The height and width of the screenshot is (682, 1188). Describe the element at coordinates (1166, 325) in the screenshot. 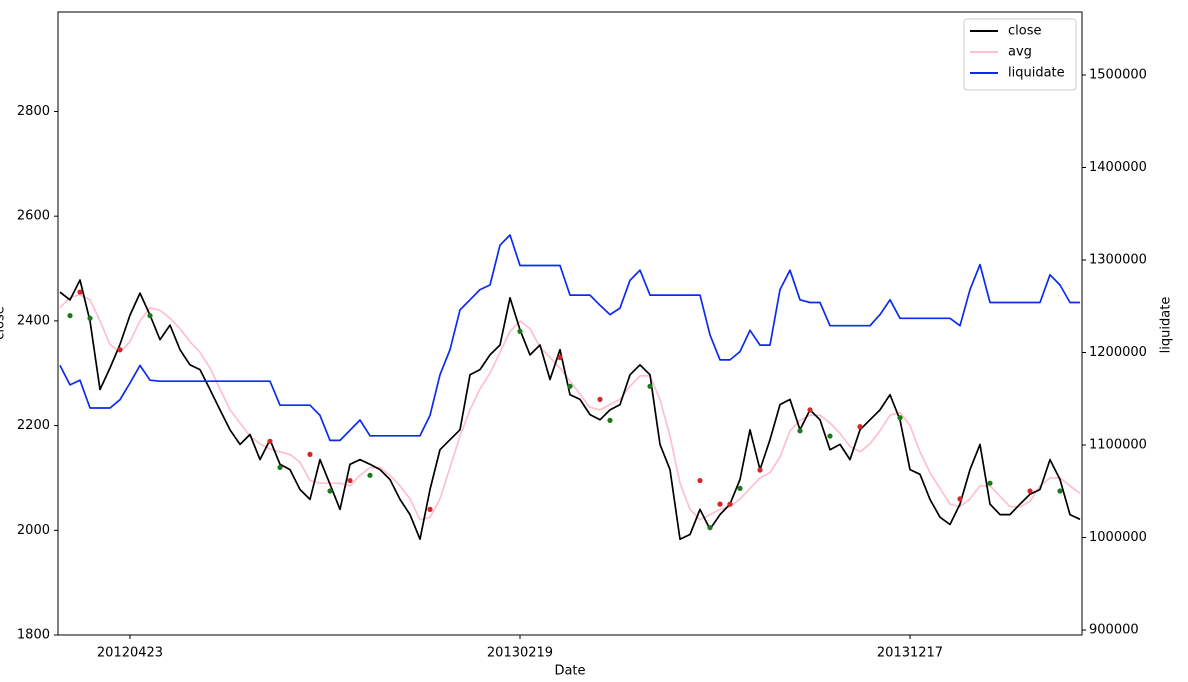

I see `y2-axis-label: liquidate` at that location.